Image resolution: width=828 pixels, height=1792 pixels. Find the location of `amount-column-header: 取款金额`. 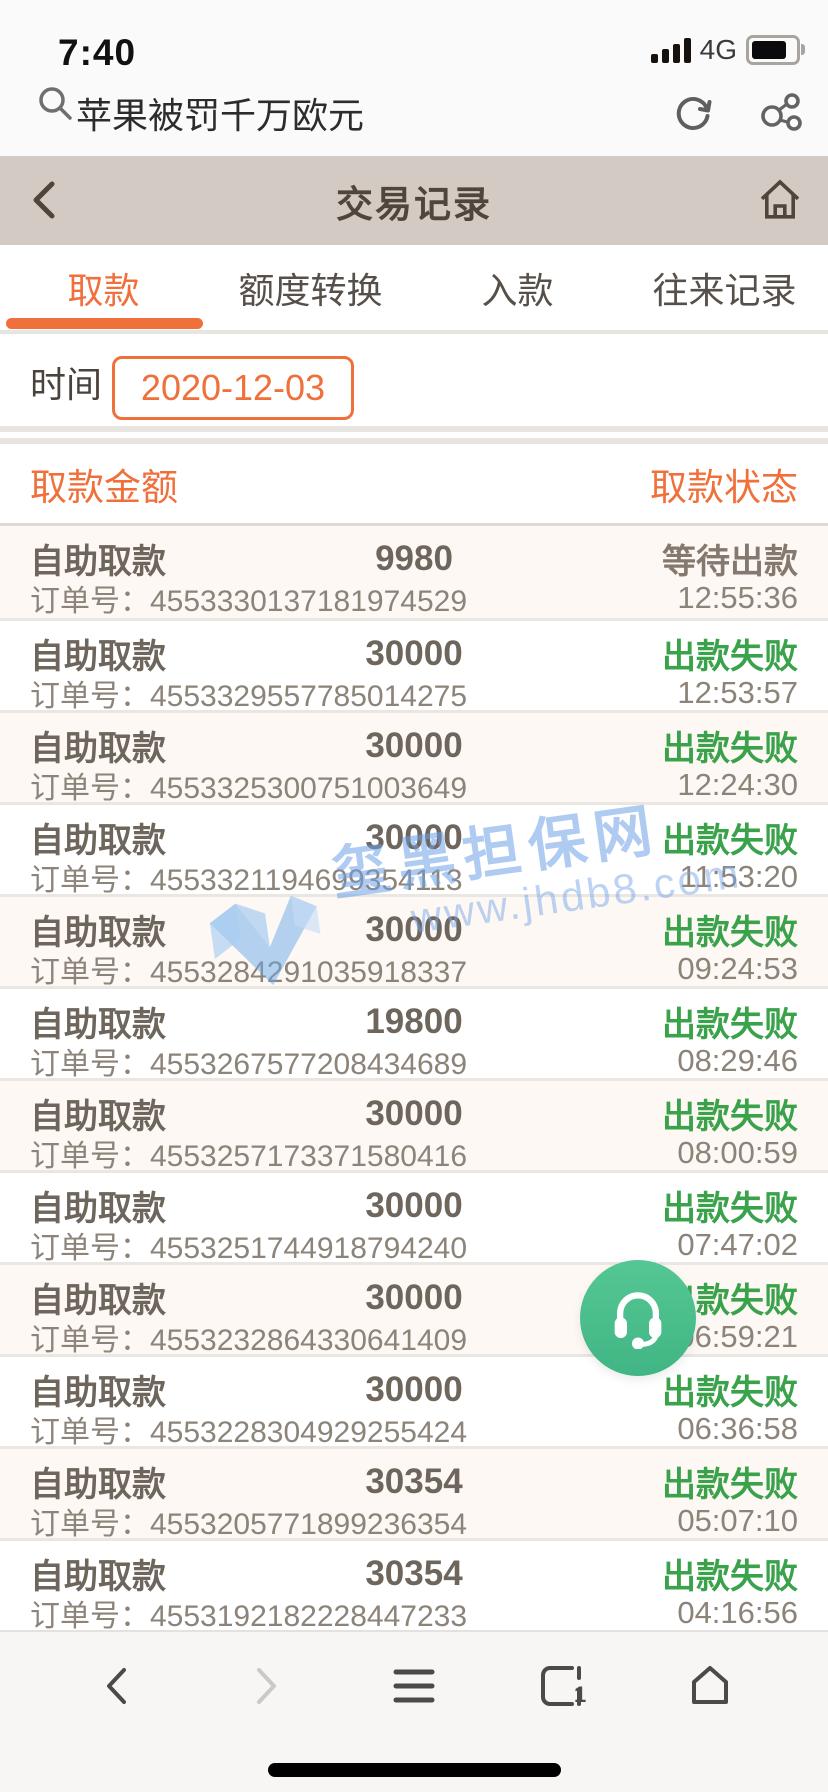

amount-column-header: 取款金额 is located at coordinates (104, 487).